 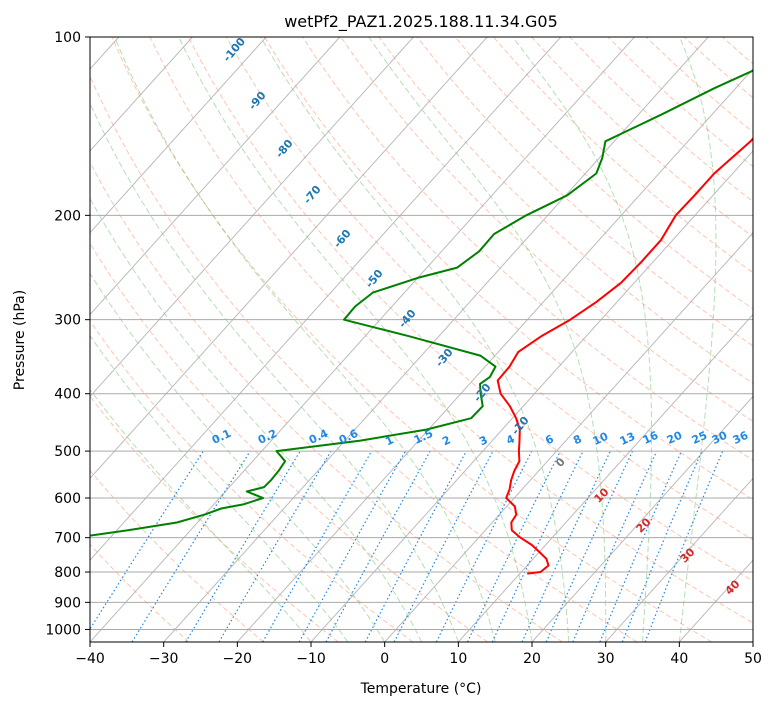 What do you see at coordinates (679, 659) in the screenshot?
I see `x-tick-label: 40` at bounding box center [679, 659].